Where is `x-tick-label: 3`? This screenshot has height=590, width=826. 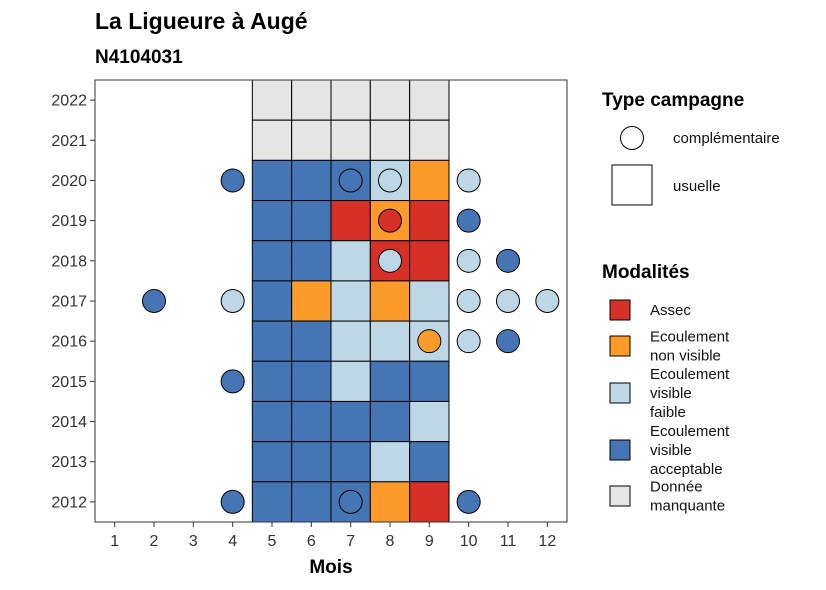 x-tick-label: 3 is located at coordinates (193, 541).